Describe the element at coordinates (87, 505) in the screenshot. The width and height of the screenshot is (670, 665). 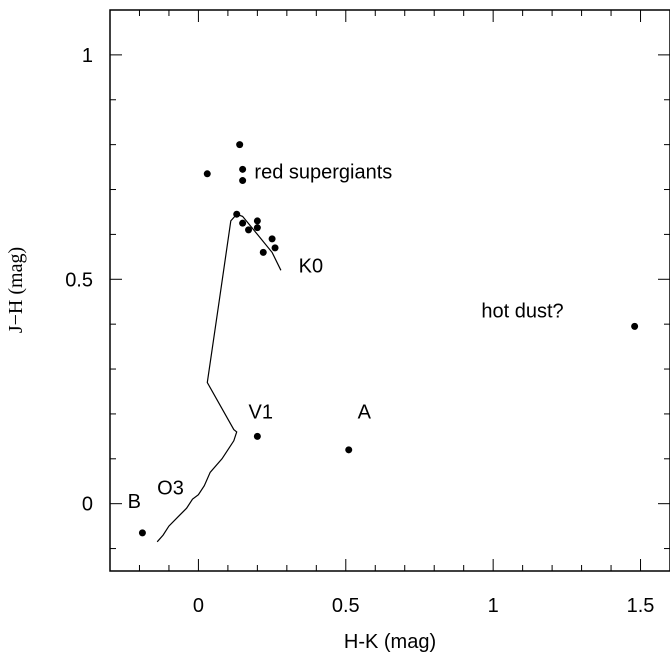
I see `y-tick-label: 0` at that location.